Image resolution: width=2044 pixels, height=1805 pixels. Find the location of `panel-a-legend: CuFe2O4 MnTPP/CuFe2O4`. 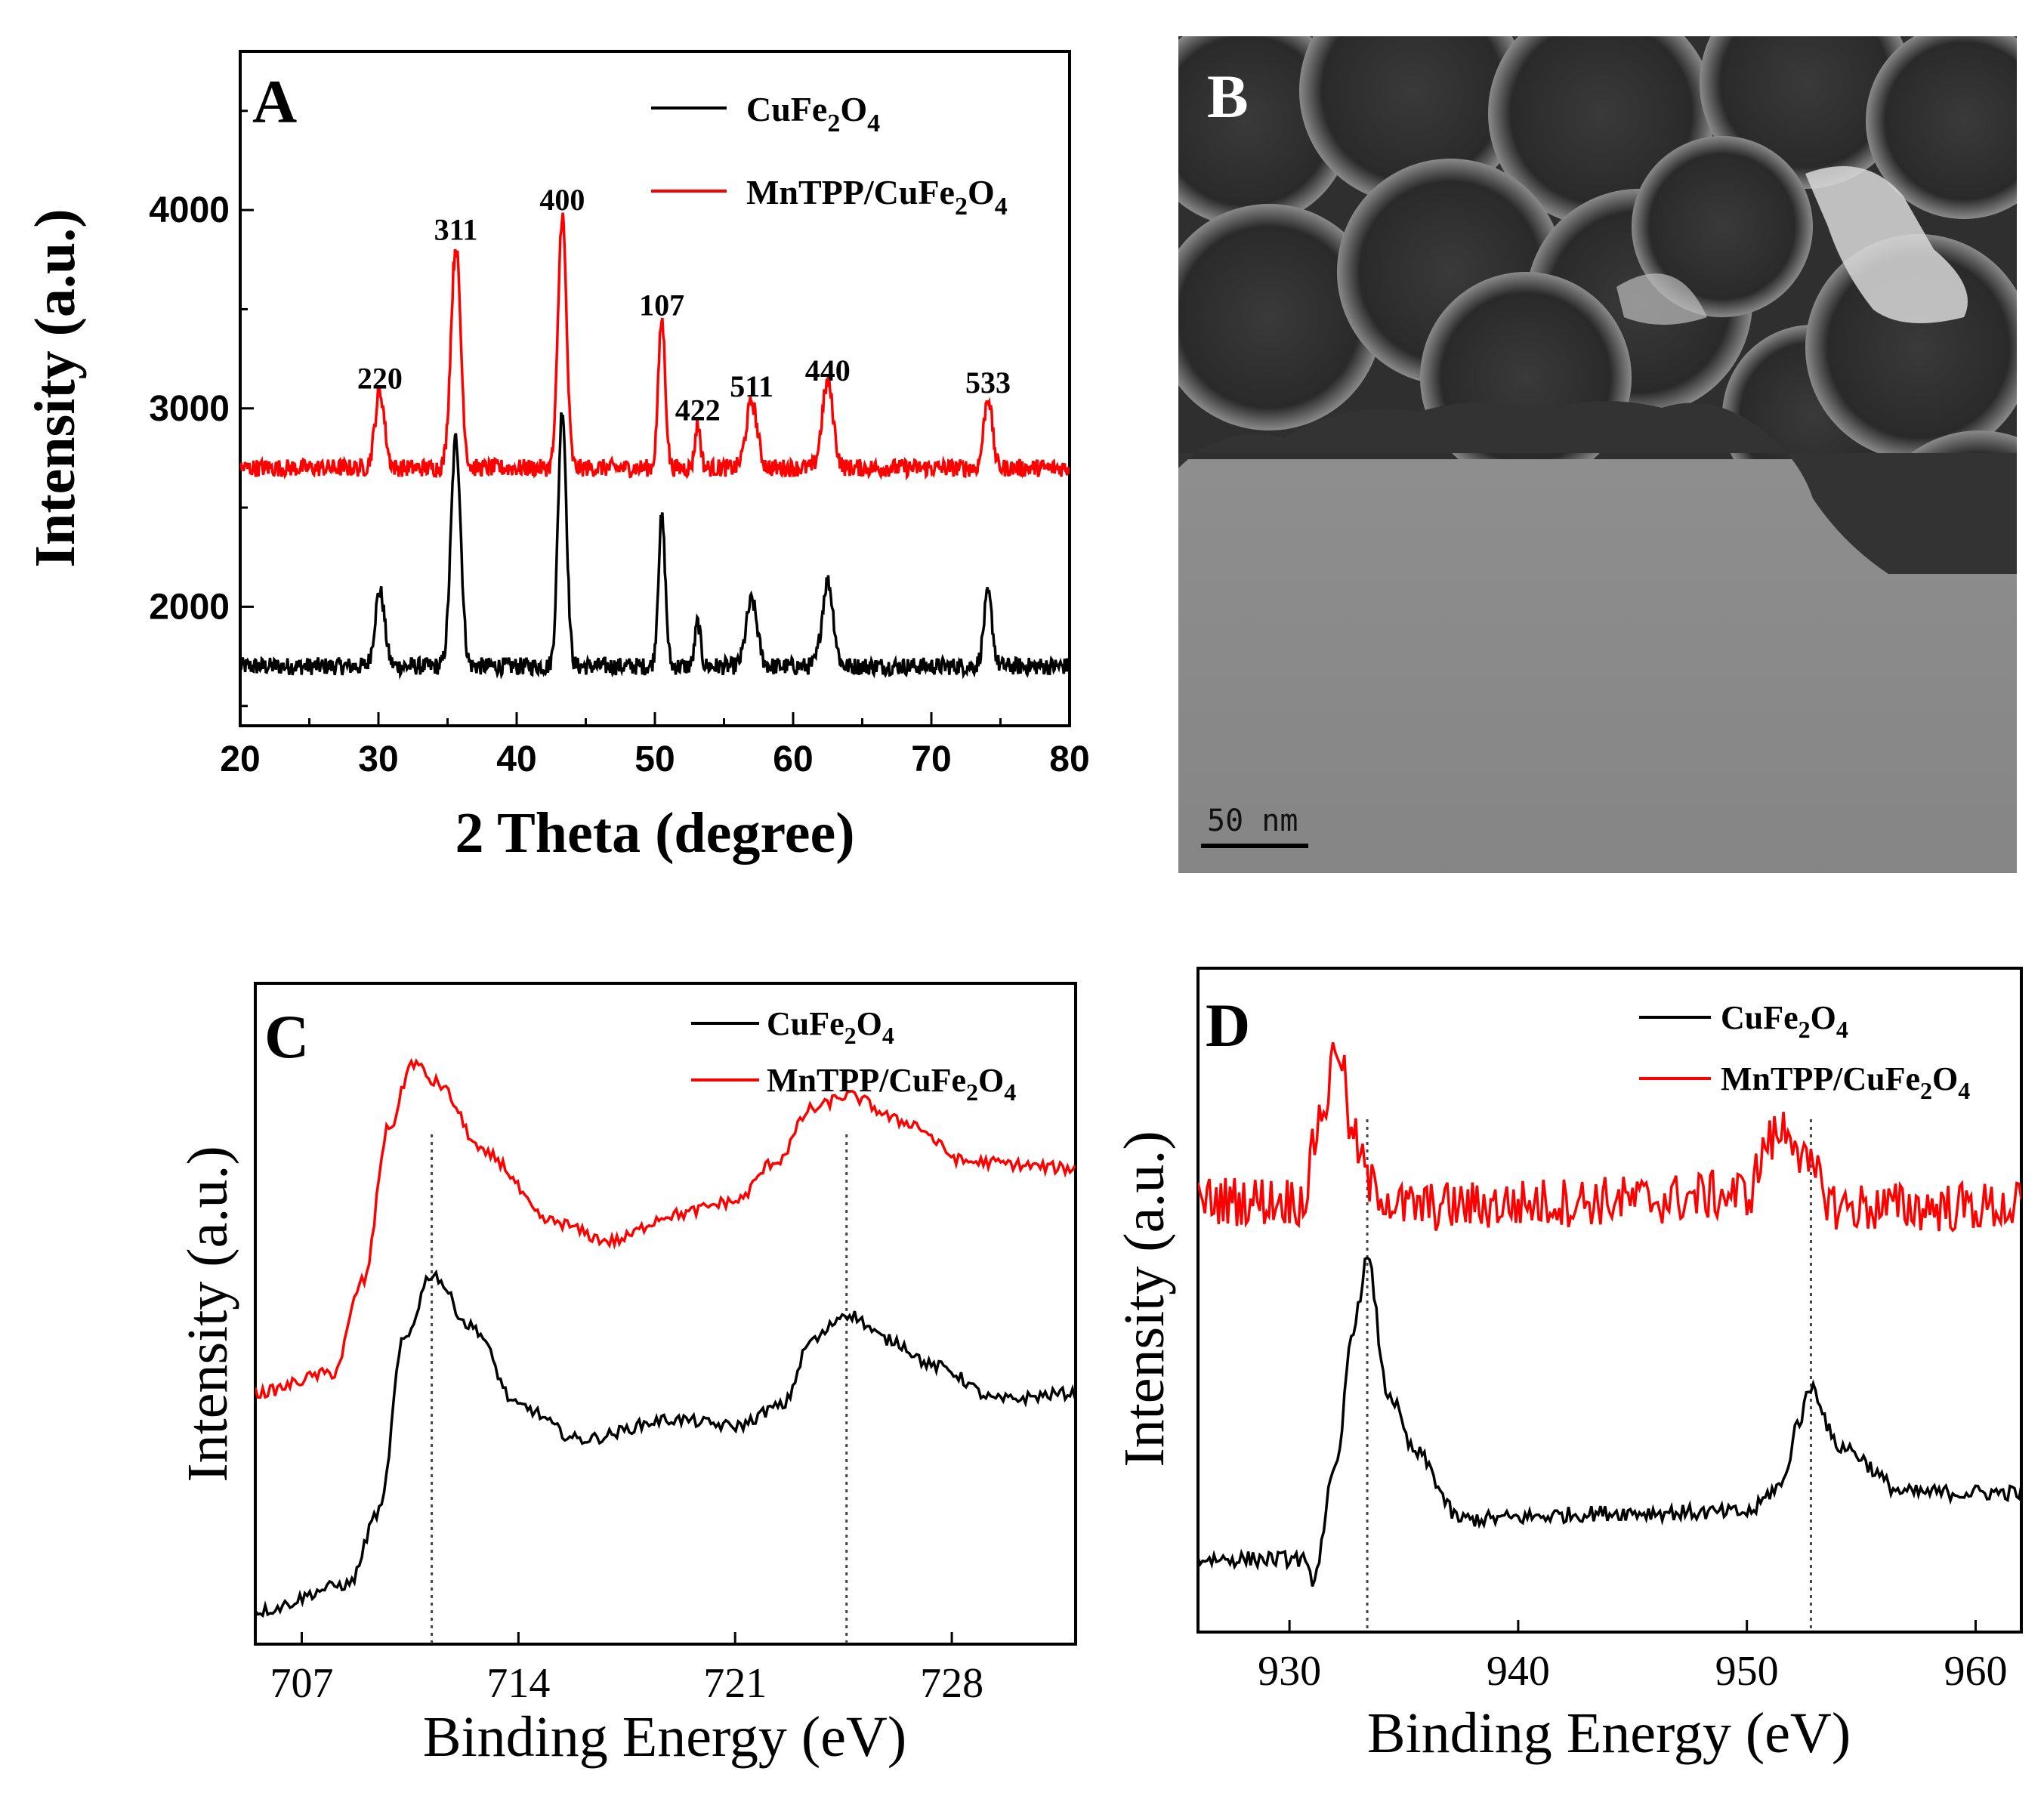

panel-a-legend: CuFe2O4 MnTPP/CuFe2O4 is located at coordinates (829, 155).